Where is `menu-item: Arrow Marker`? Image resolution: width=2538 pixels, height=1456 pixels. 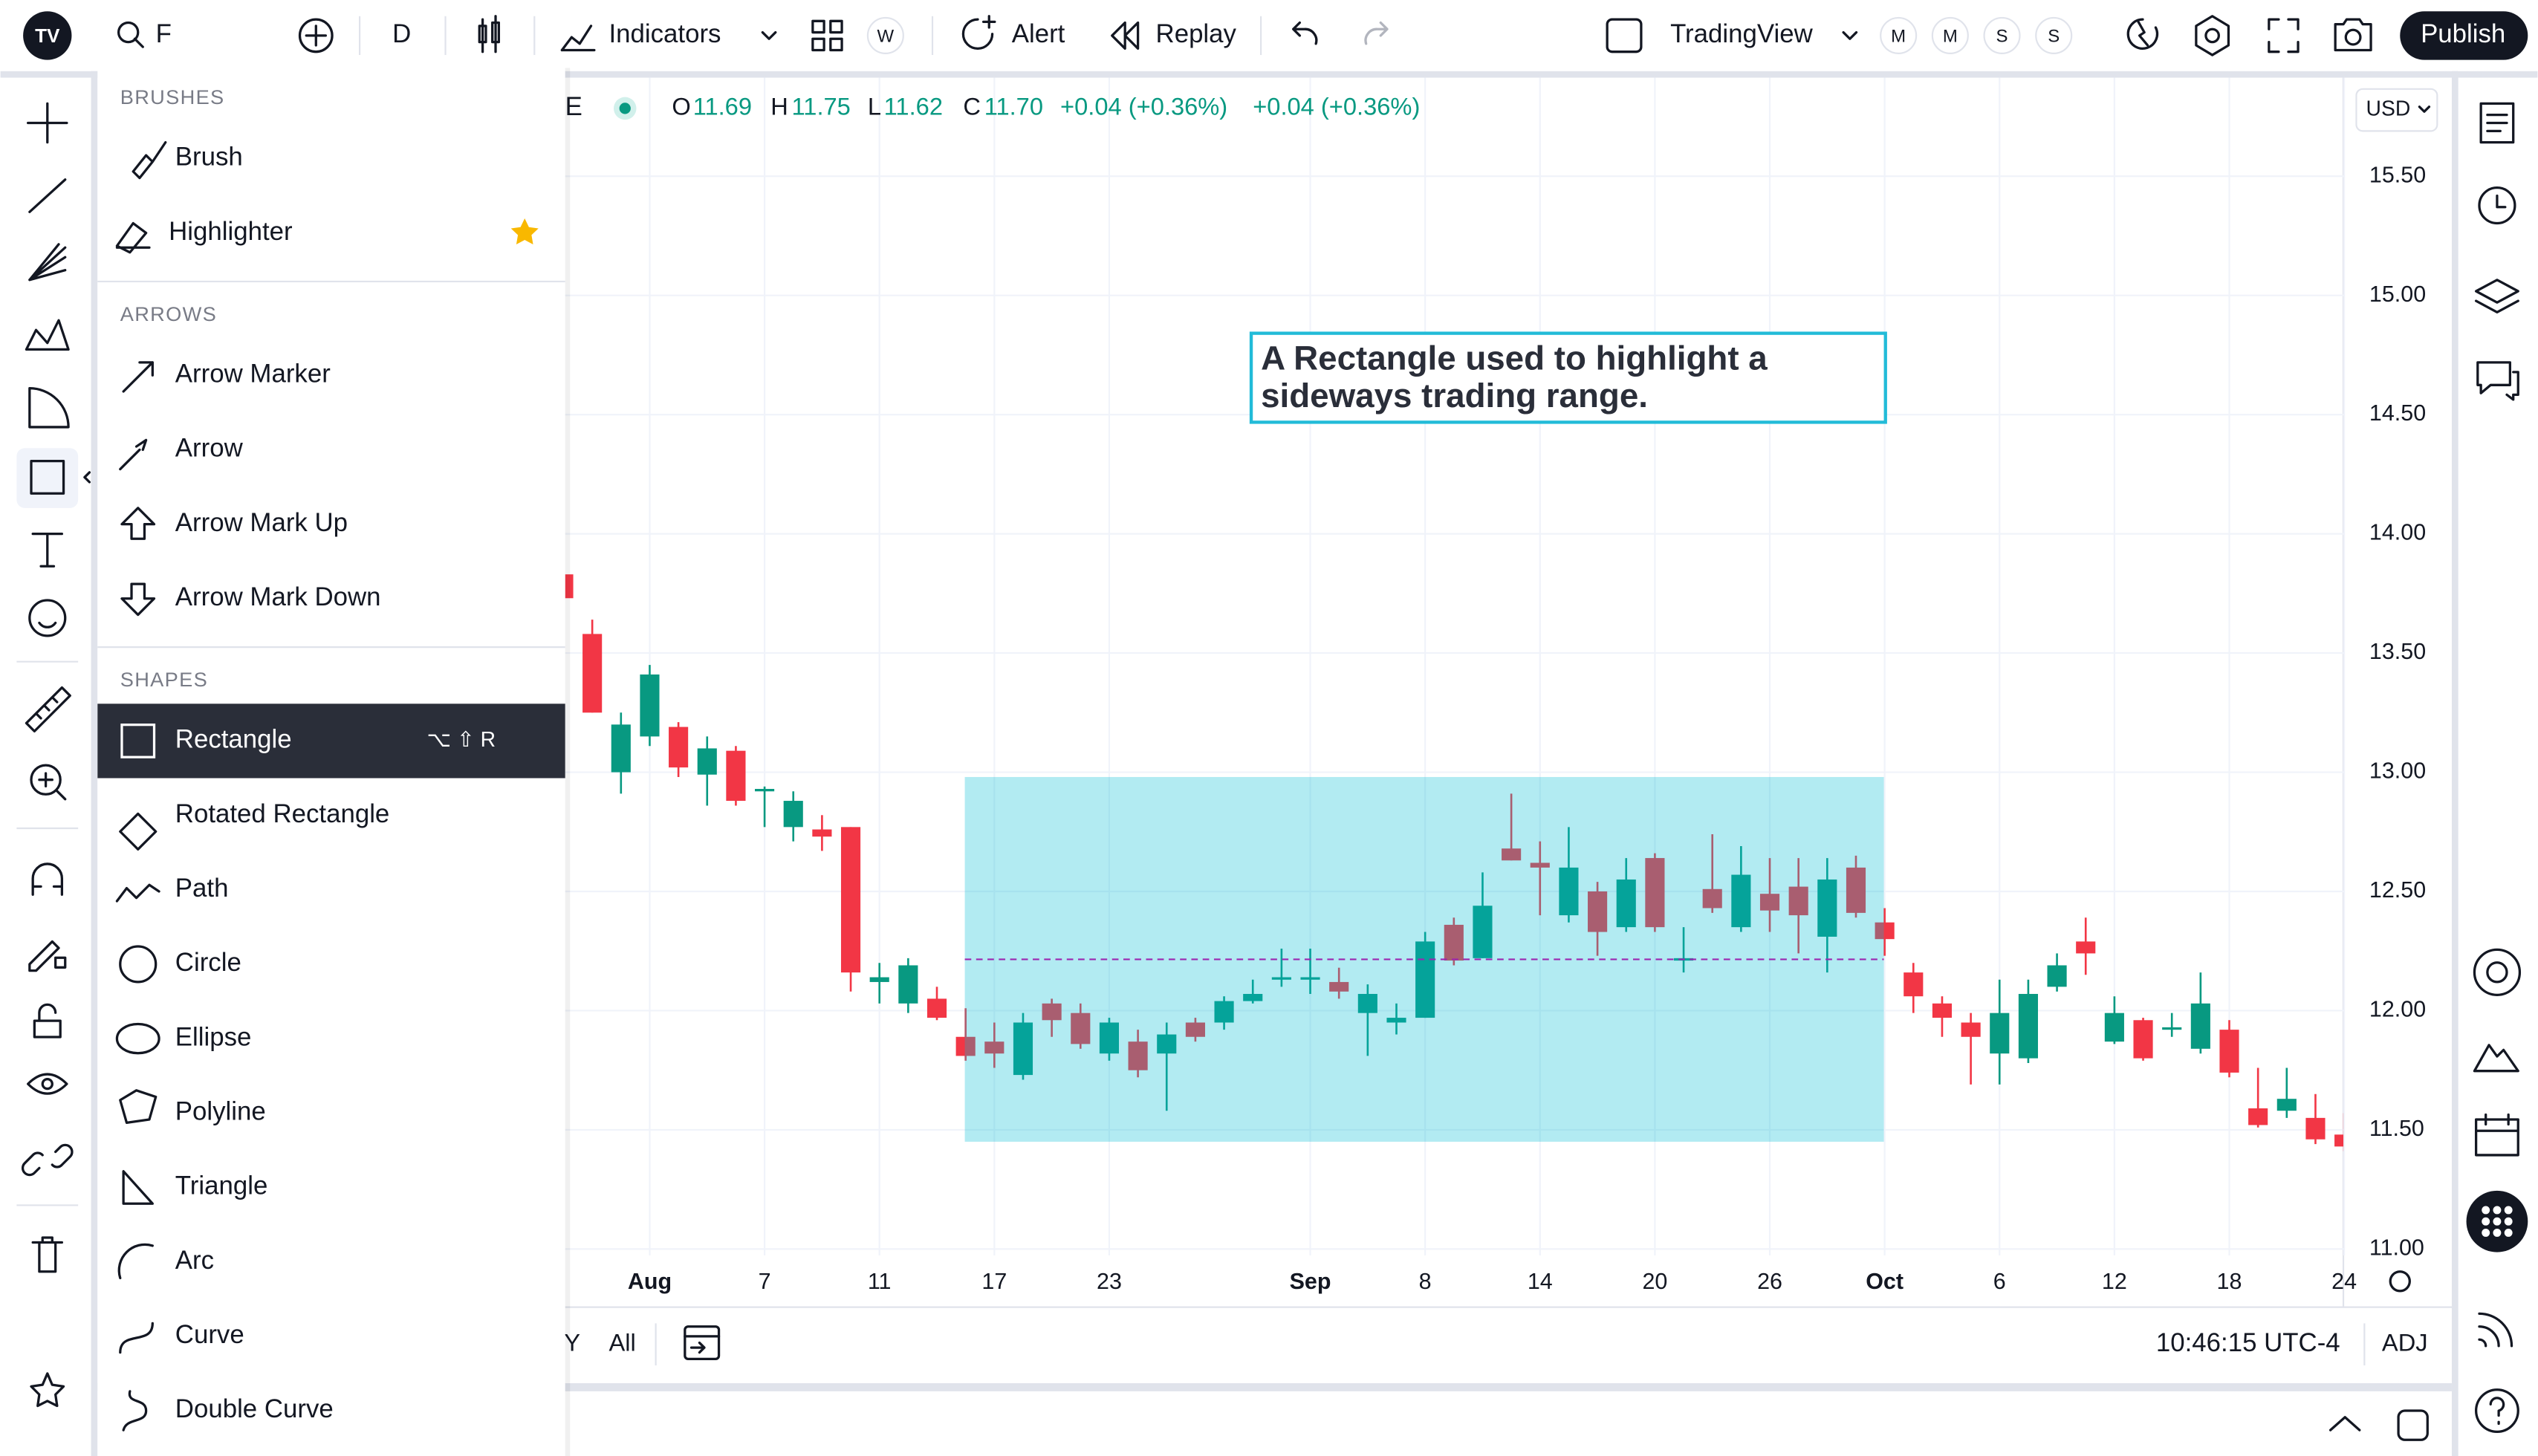
menu-item: Arrow Marker is located at coordinates (253, 374).